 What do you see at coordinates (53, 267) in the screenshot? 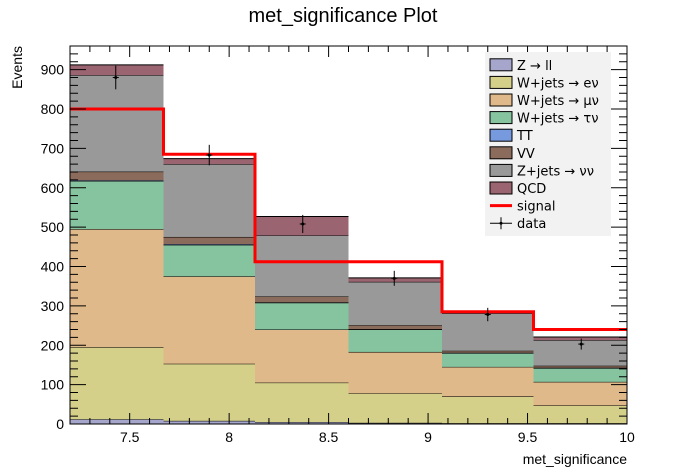
I see `y-tick-label: 400` at bounding box center [53, 267].